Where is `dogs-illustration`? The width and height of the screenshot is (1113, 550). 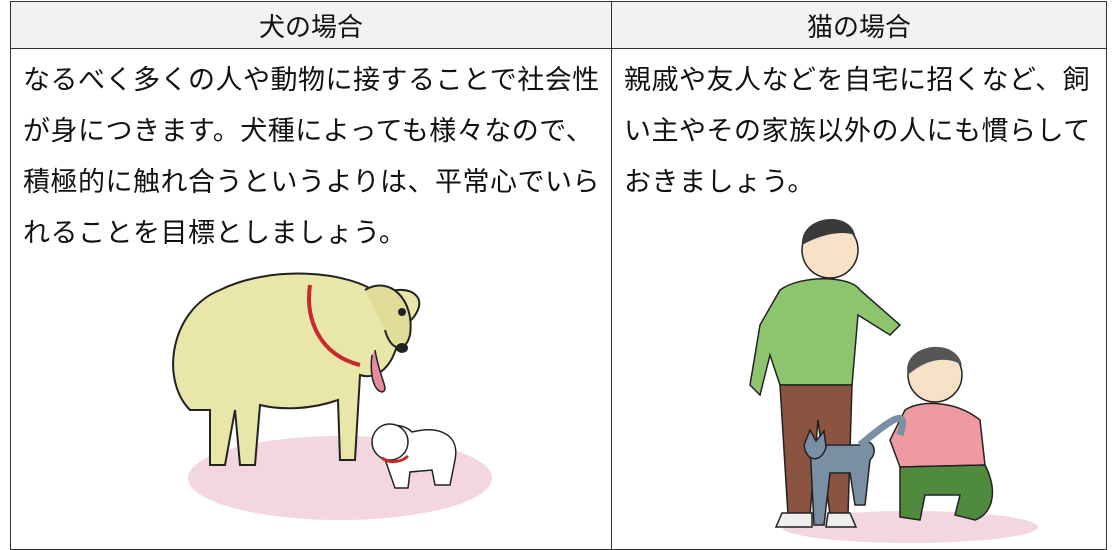 dogs-illustration is located at coordinates (332, 396).